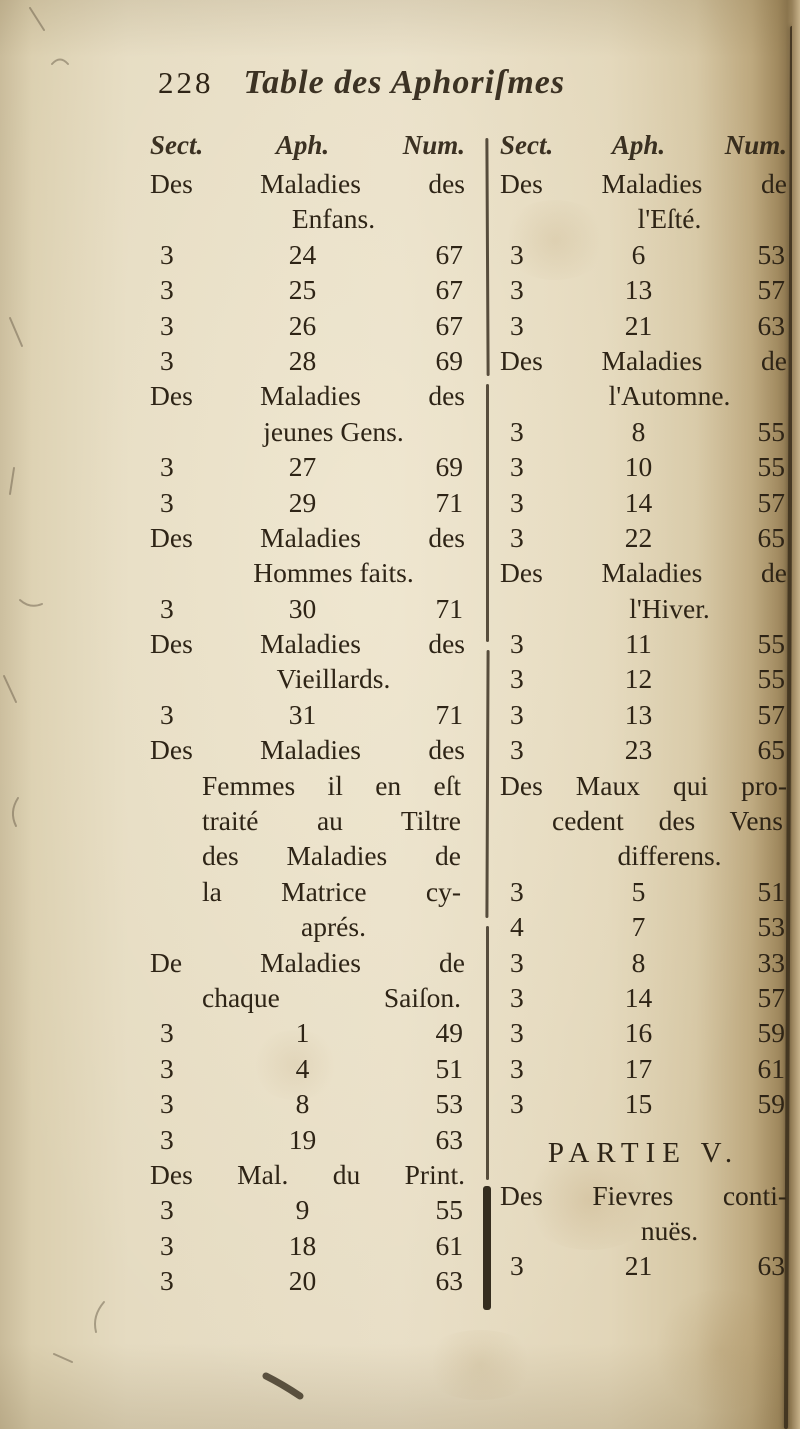 The image size is (800, 1429). What do you see at coordinates (331, 997) in the screenshot?
I see `section-heading-line: chaque Saiſon.` at bounding box center [331, 997].